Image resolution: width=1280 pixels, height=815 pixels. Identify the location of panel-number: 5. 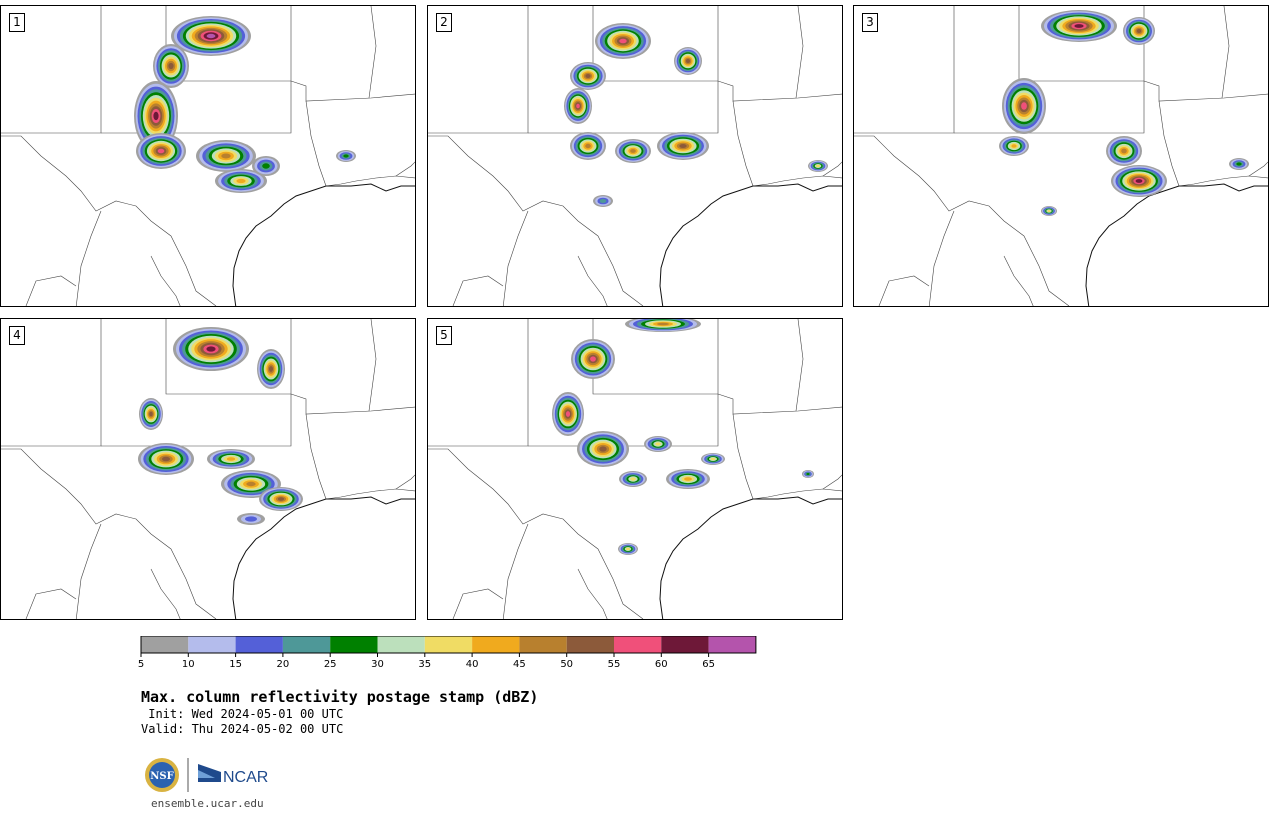
(444, 335).